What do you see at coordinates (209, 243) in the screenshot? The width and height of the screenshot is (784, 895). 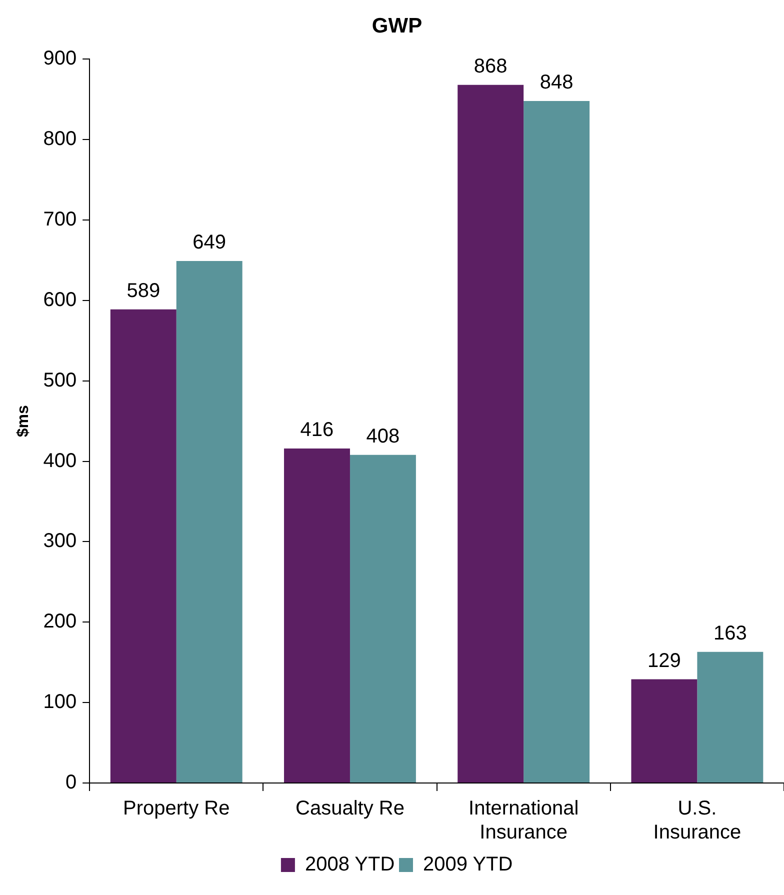 I see `data-label: 649` at bounding box center [209, 243].